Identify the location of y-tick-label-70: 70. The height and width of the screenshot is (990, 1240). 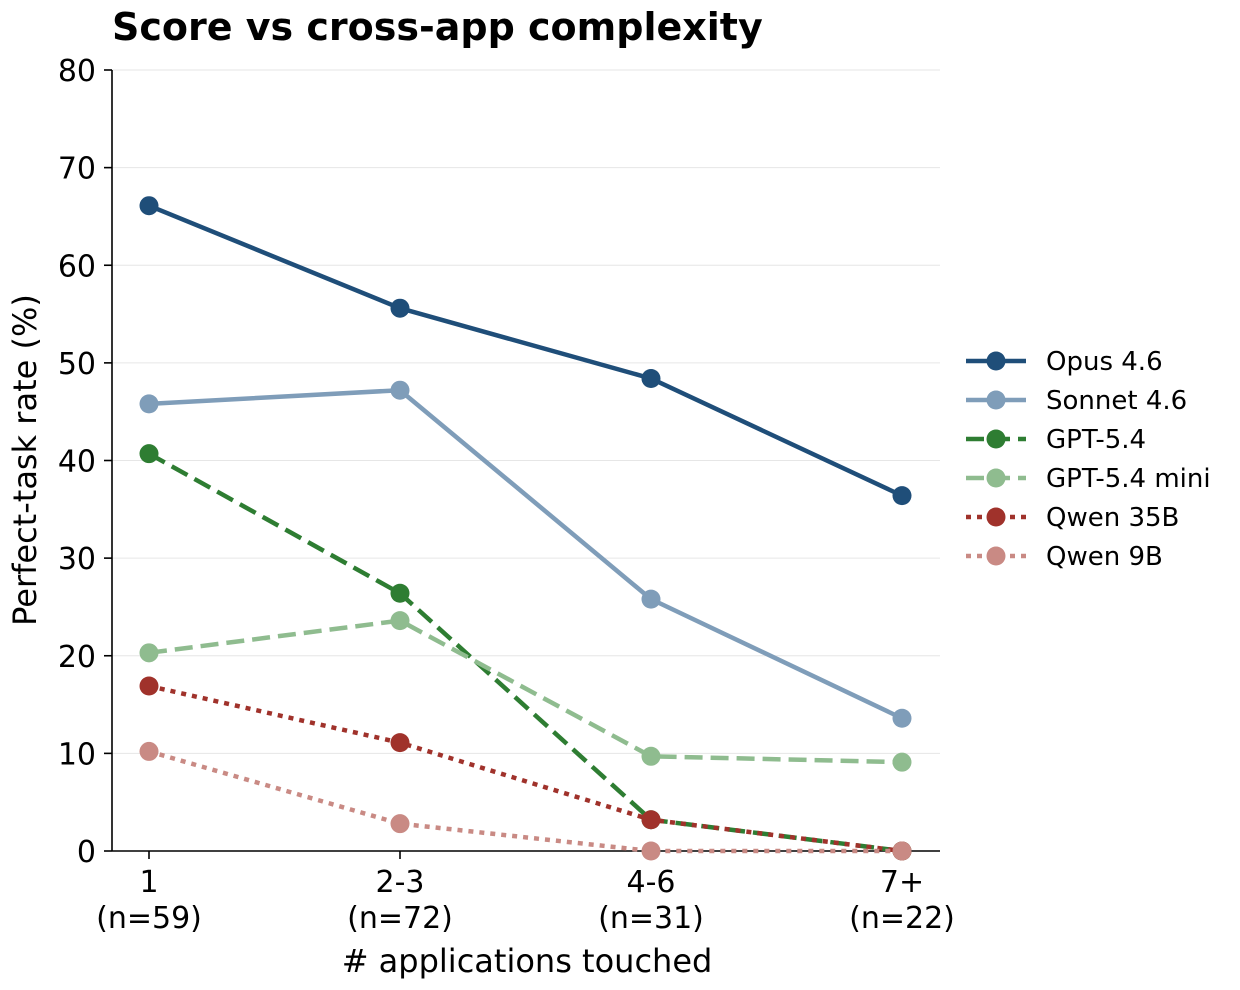
(77, 169).